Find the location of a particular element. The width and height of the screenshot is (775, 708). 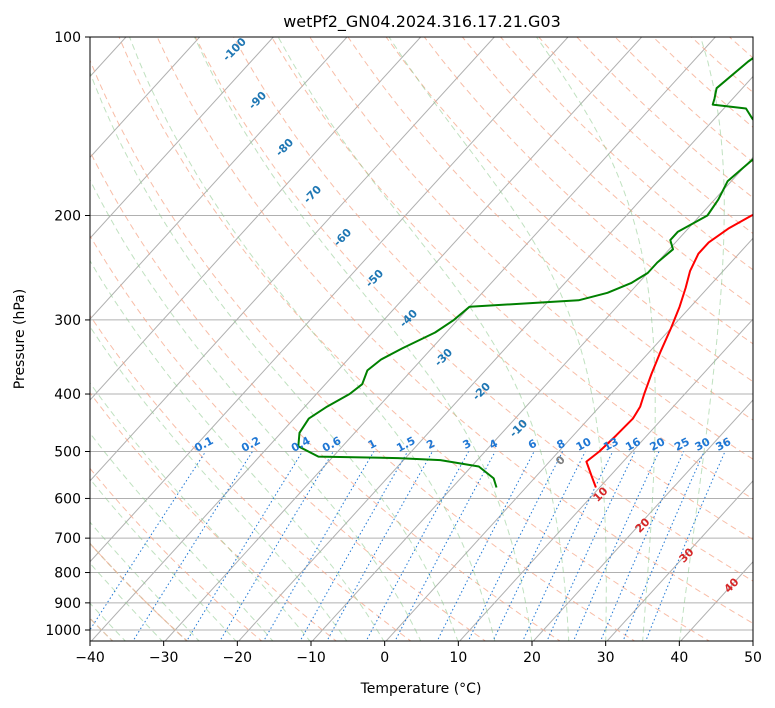

chart-title: wetPf2_GN04.2024.316.17.21.G03 is located at coordinates (422, 22).